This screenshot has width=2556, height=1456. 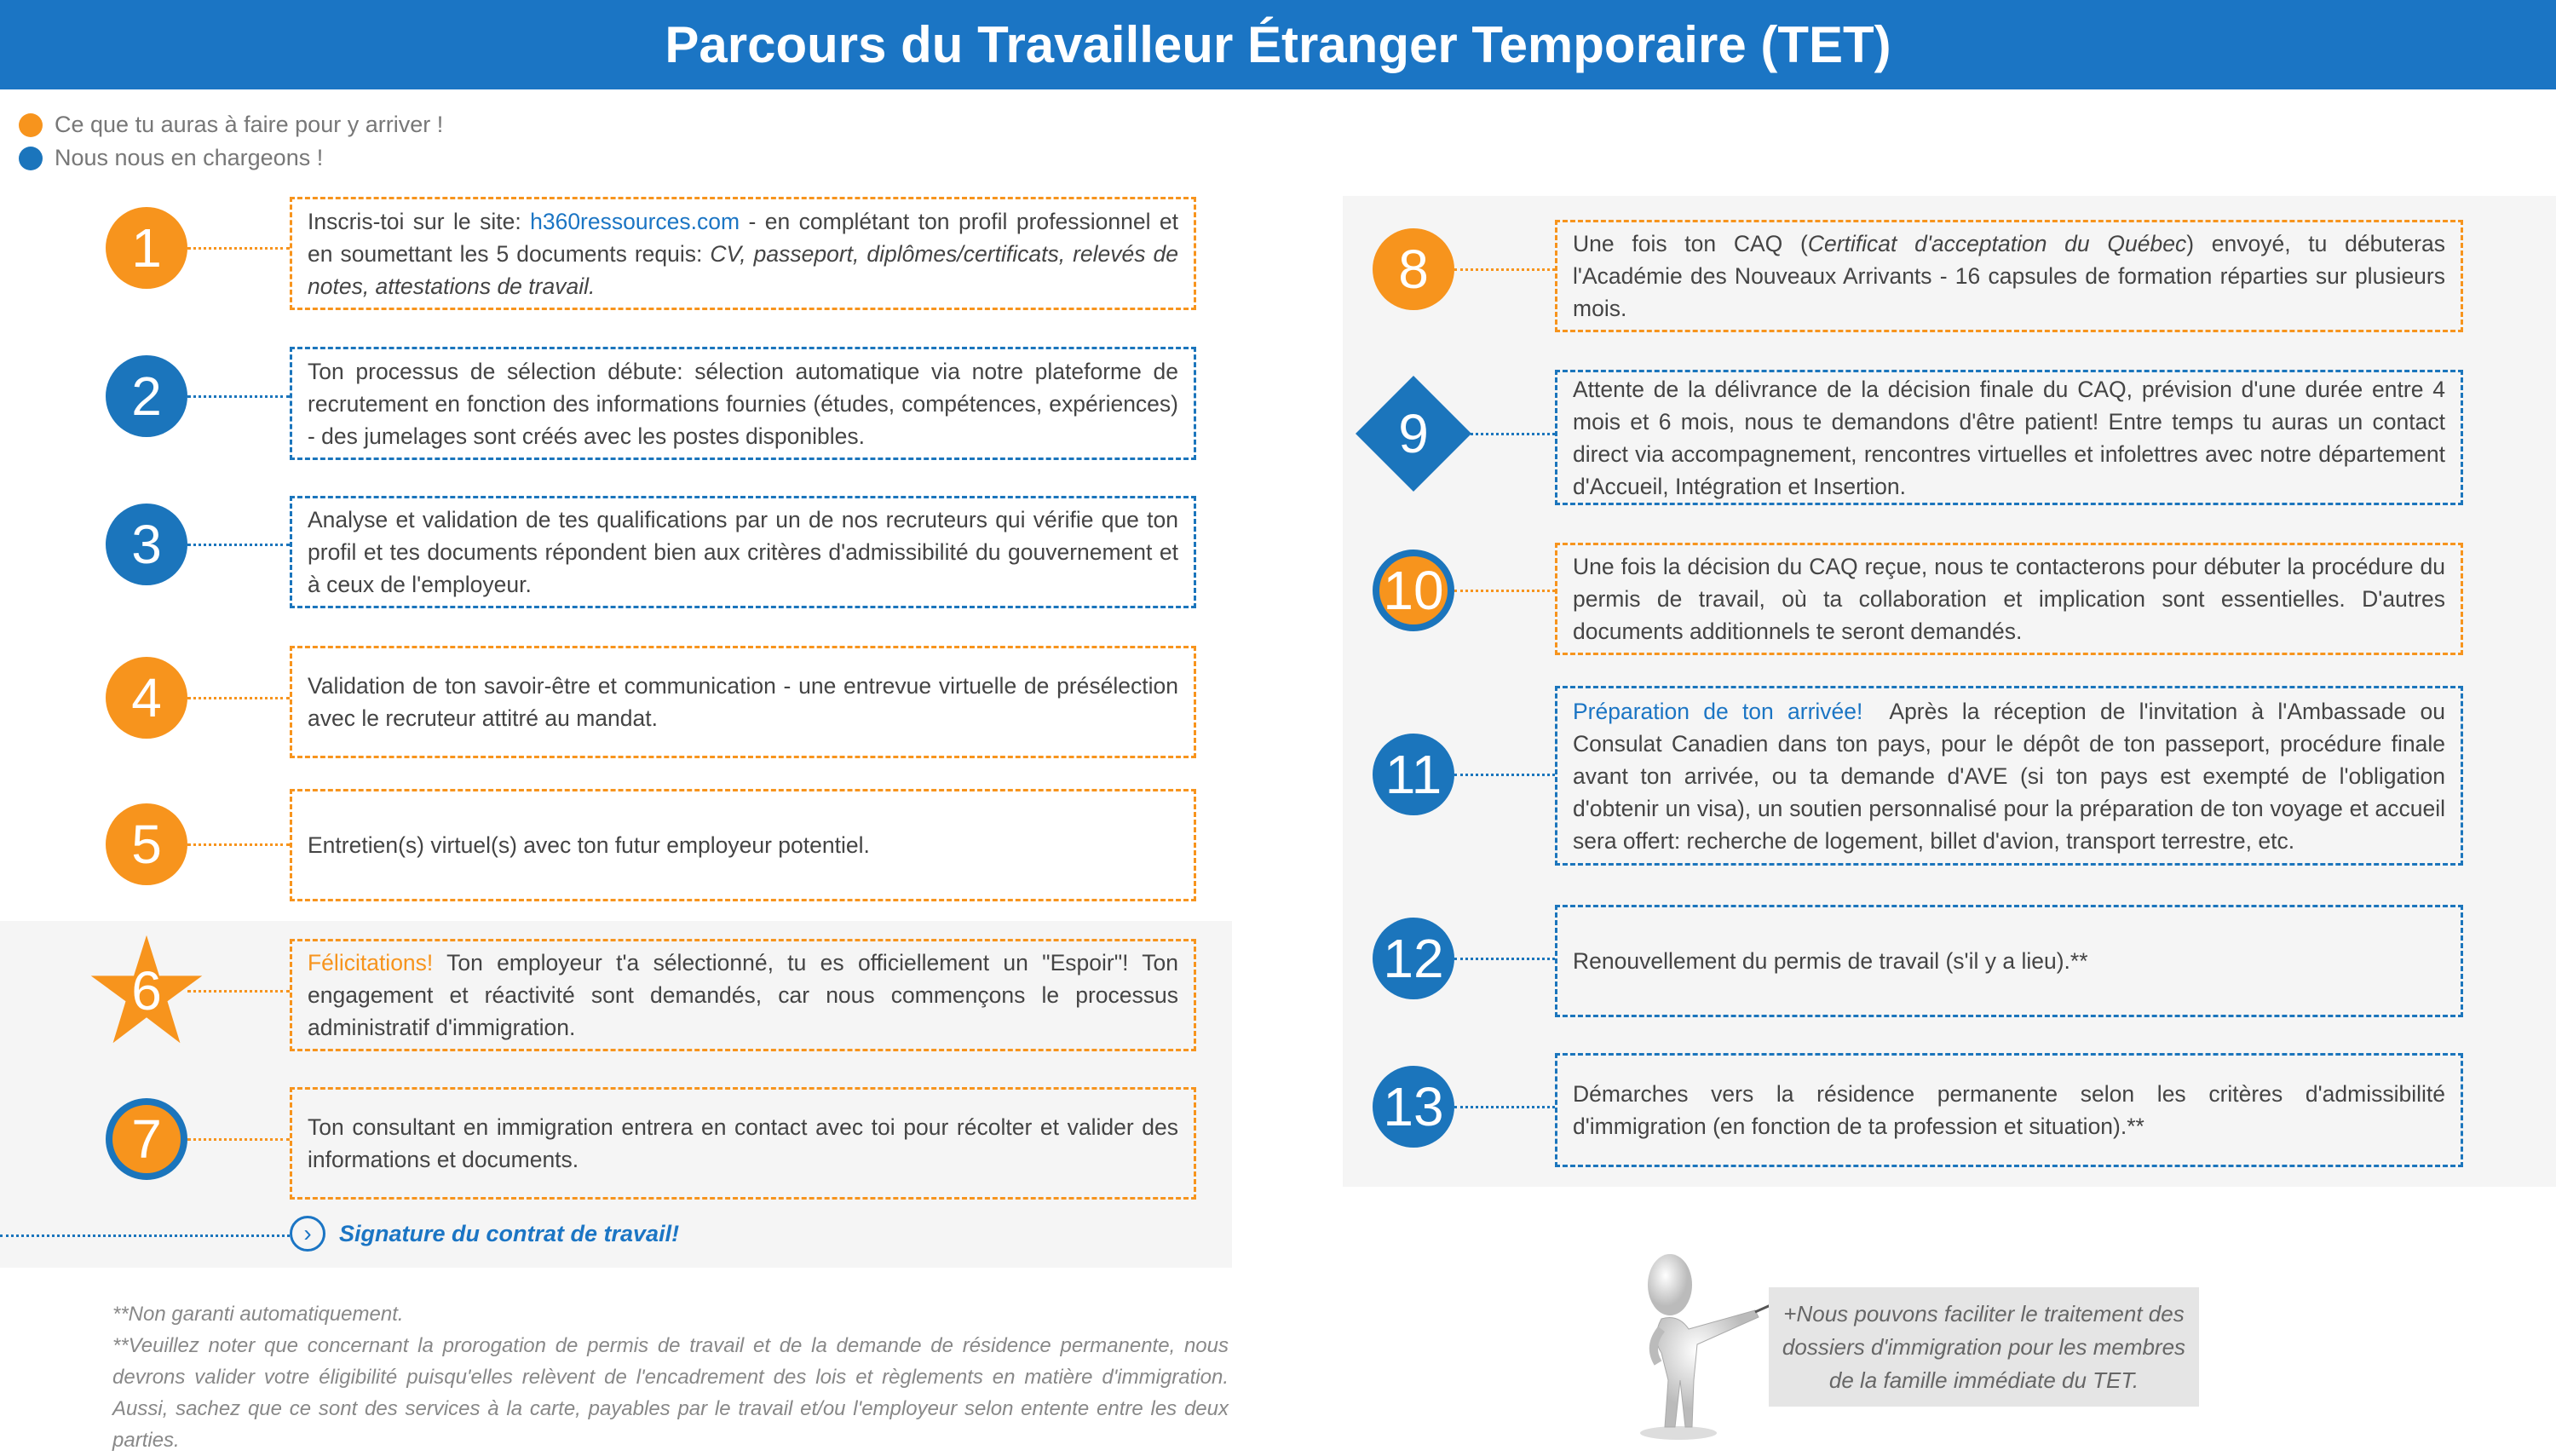 I want to click on diamond-icon, so click(x=1413, y=434).